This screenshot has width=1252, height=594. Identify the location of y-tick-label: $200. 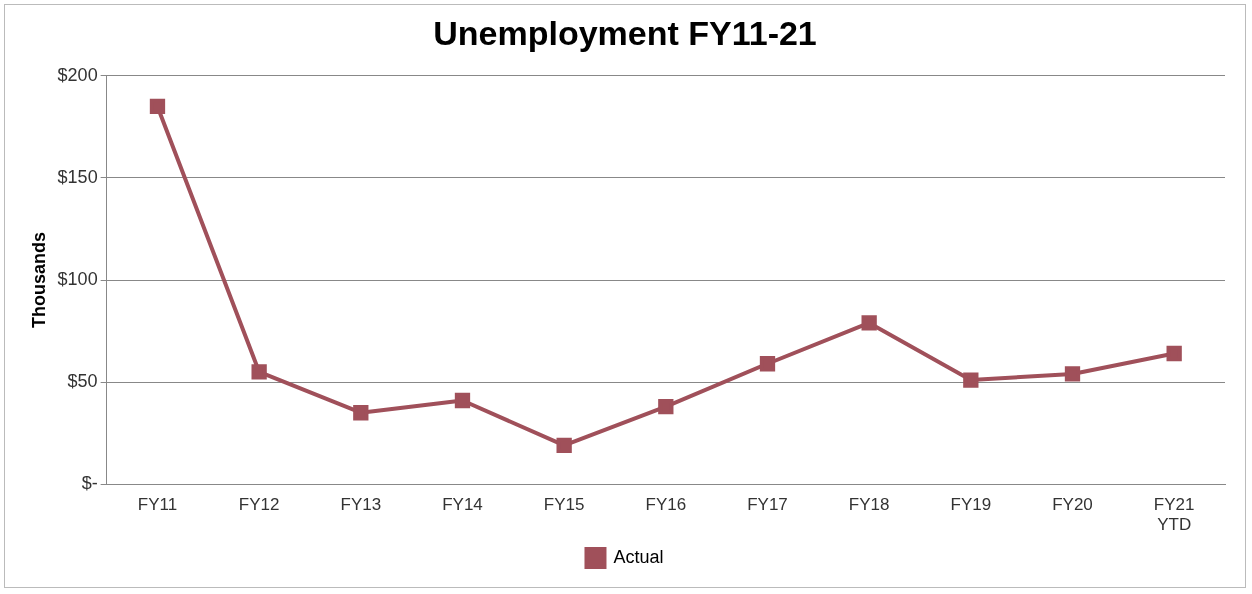
(77, 74).